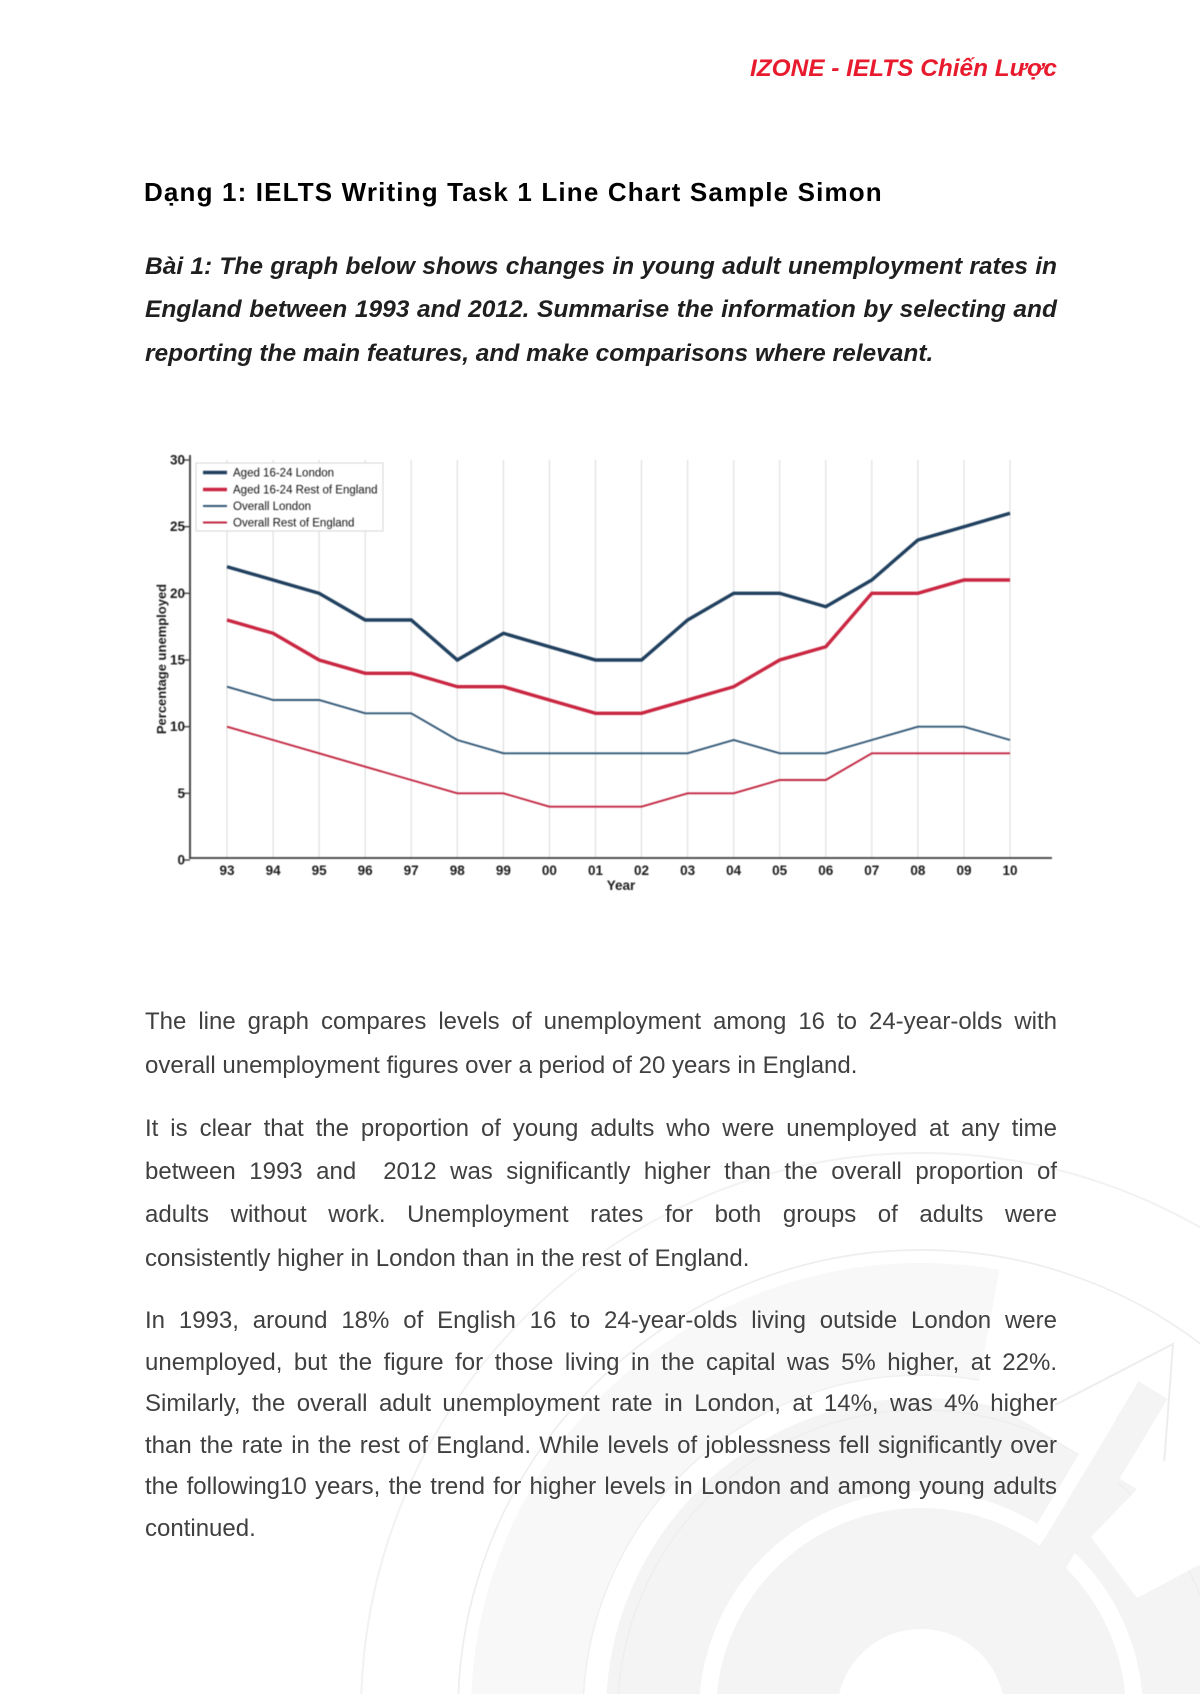 This screenshot has height=1694, width=1200. What do you see at coordinates (274, 870) in the screenshot?
I see `svg-text: 94` at bounding box center [274, 870].